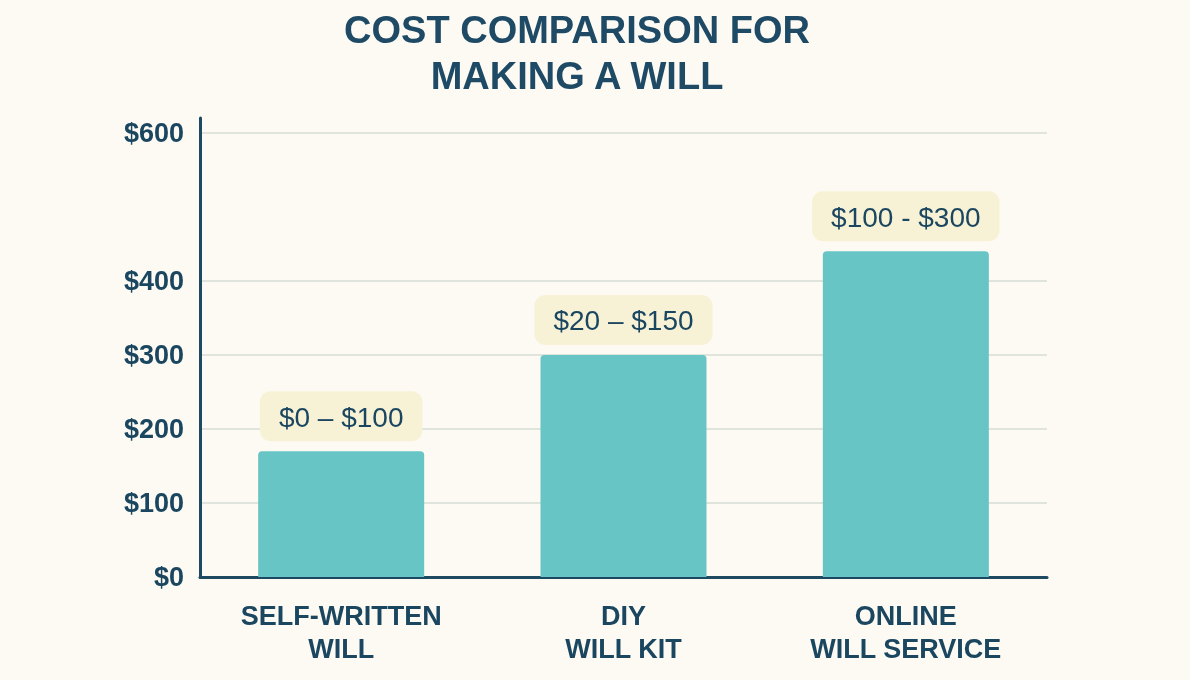  I want to click on y-tick-label: $400, so click(153, 280).